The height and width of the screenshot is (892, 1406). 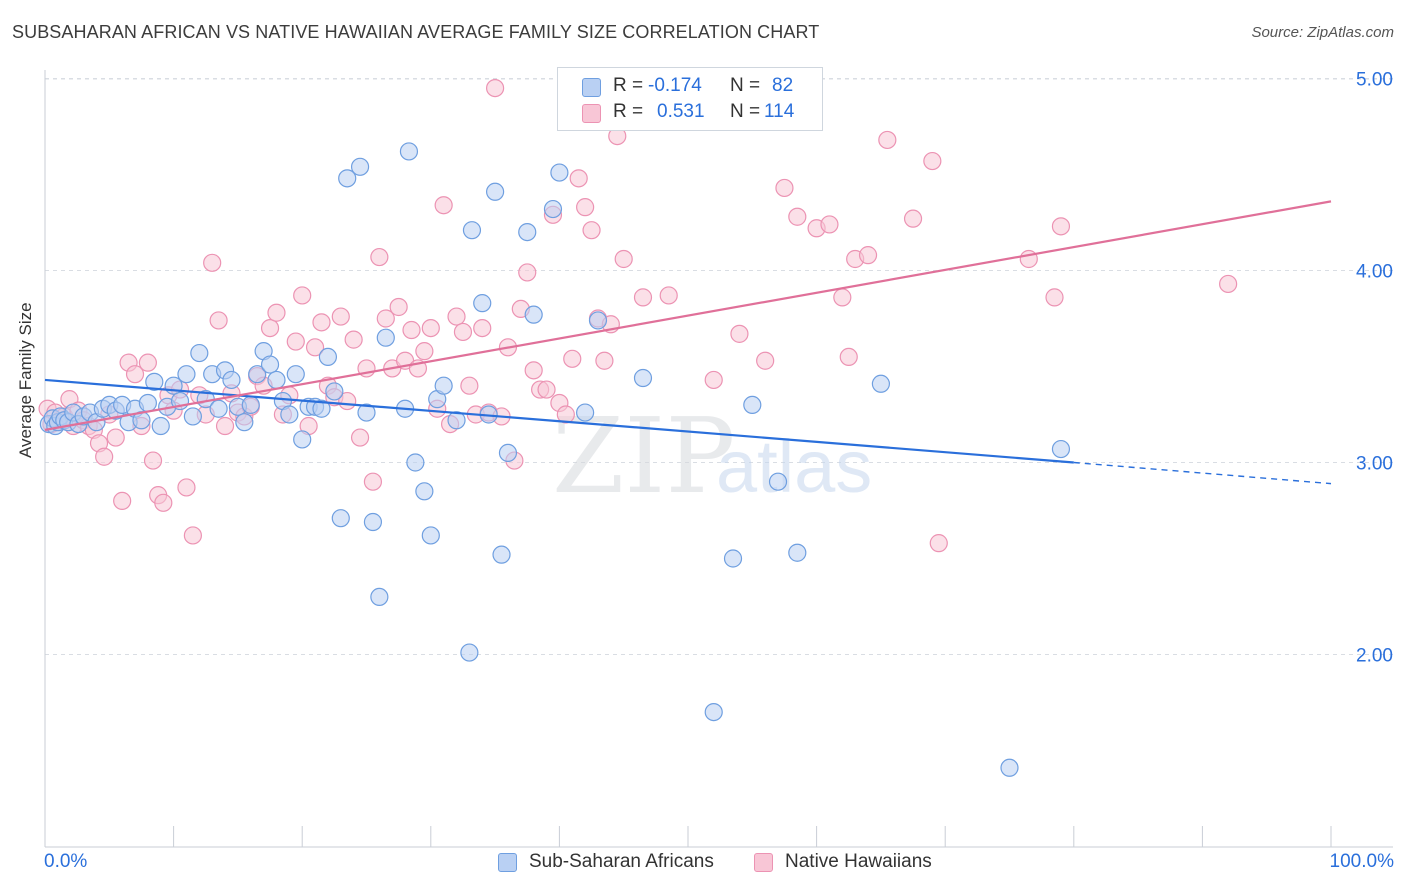 What do you see at coordinates (794, 466) in the screenshot?
I see `watermark-atlas: atlas` at bounding box center [794, 466].